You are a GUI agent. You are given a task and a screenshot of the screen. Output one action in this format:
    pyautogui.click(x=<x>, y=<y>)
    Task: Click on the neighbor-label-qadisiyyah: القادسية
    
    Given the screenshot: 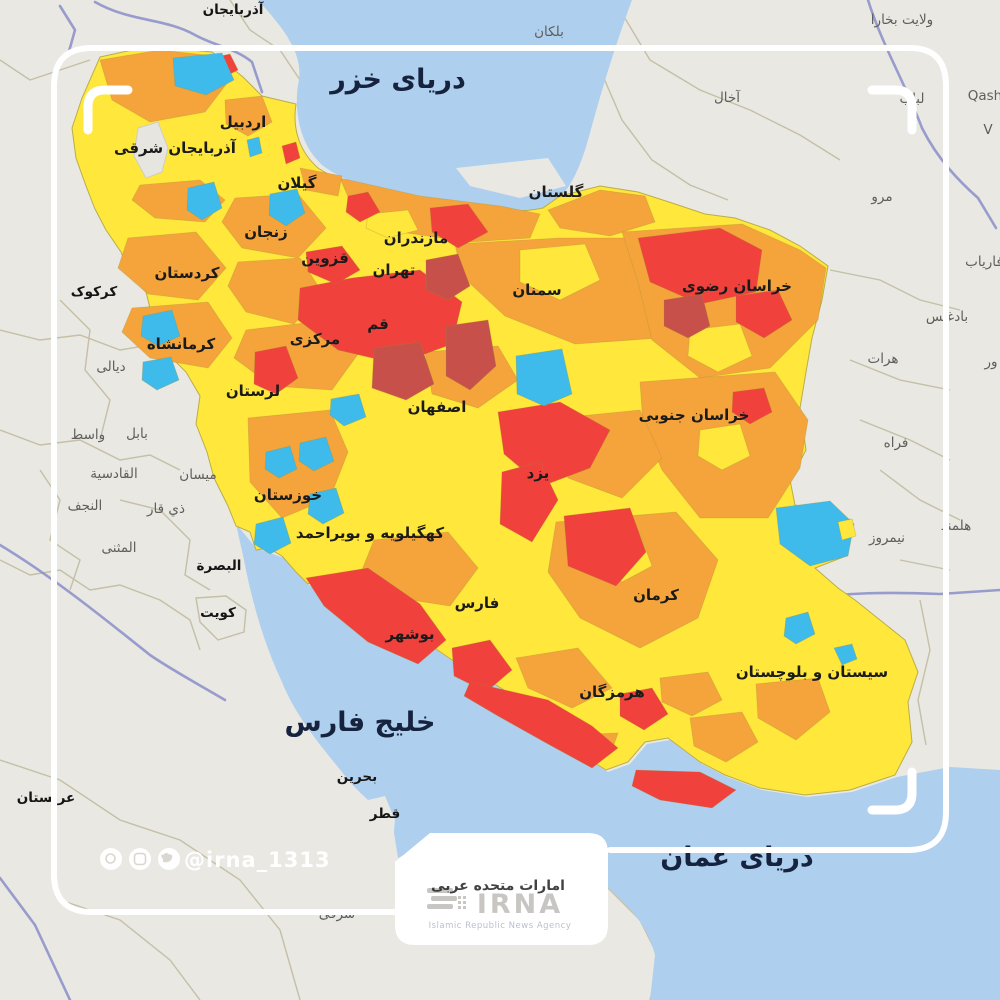 What is the action you would take?
    pyautogui.click(x=113, y=474)
    